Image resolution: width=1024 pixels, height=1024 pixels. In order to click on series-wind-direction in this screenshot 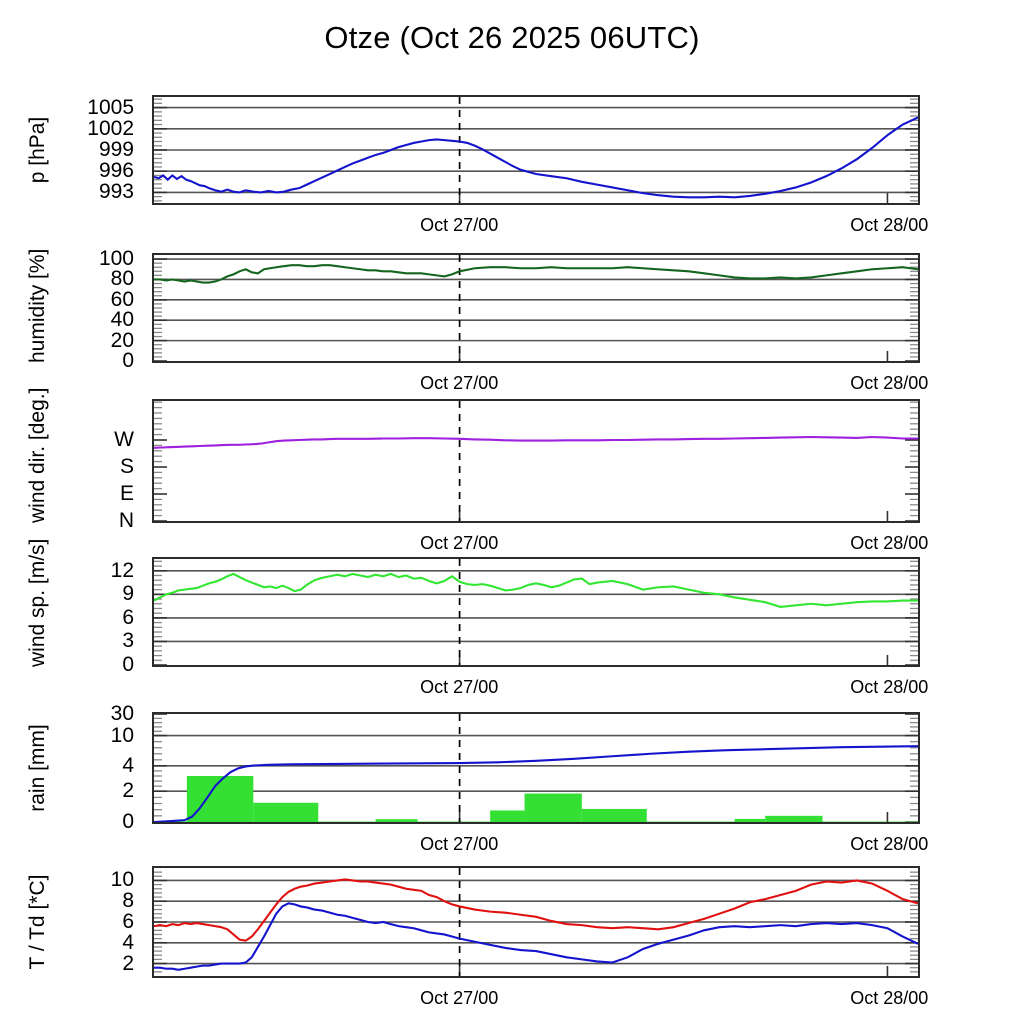, I will do `click(536, 442)`.